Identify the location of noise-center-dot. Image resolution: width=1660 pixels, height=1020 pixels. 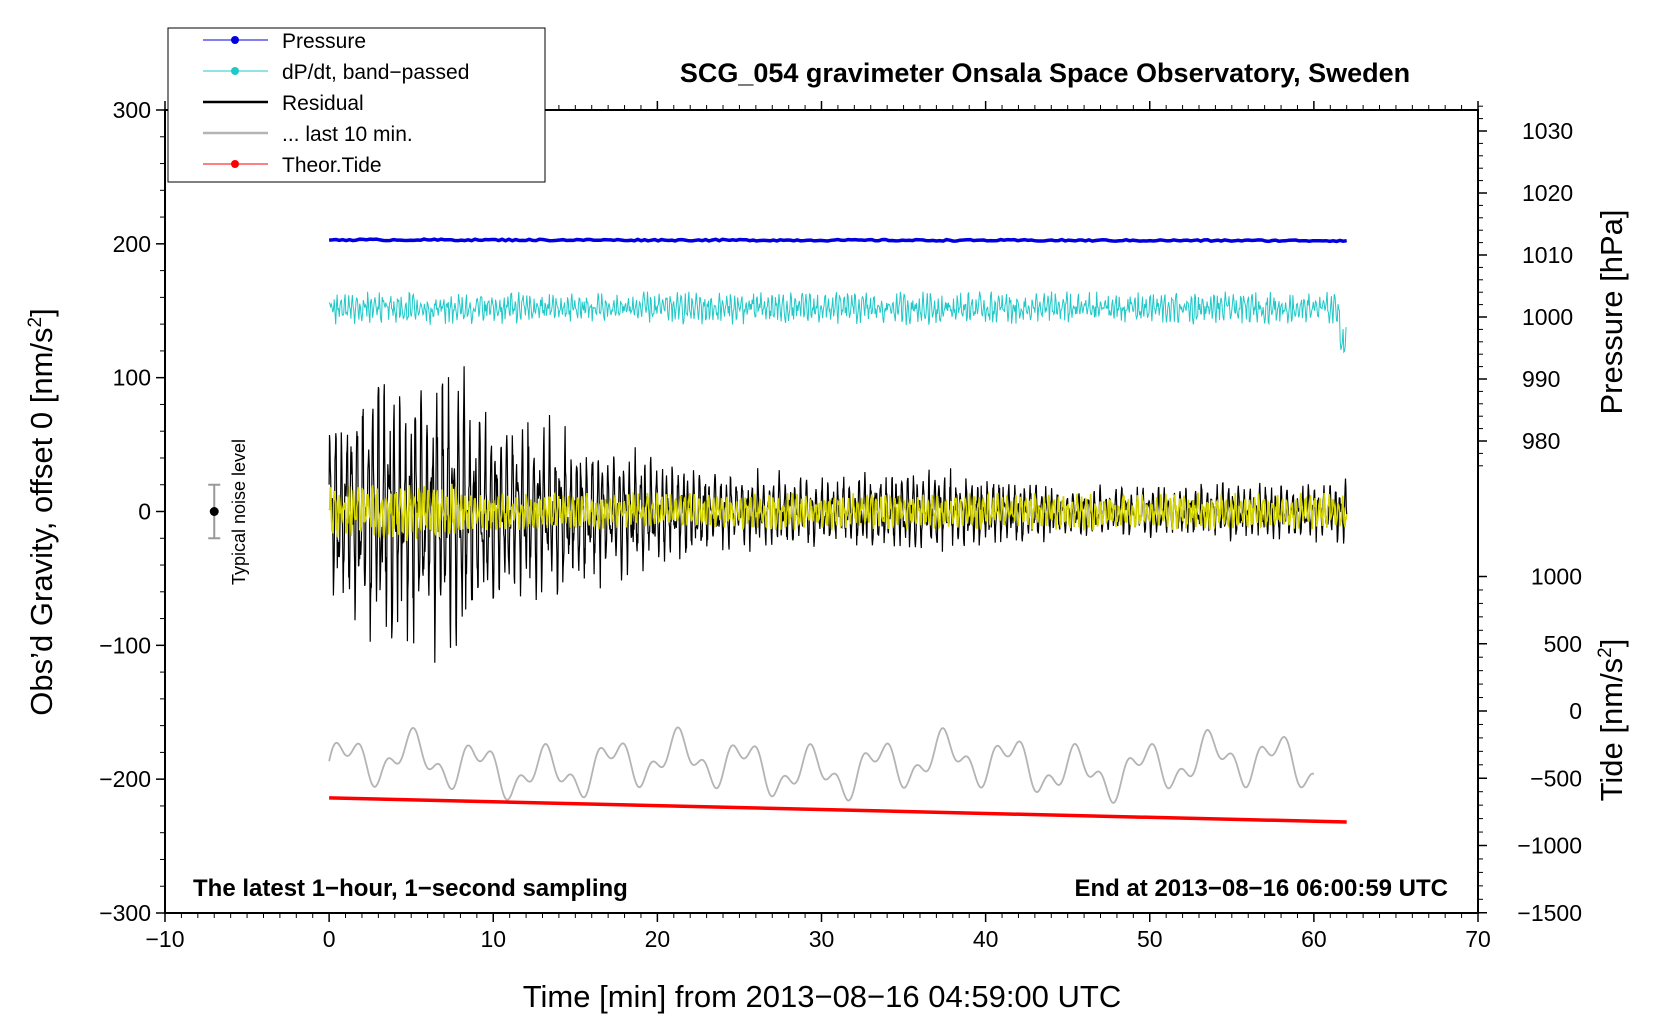
(214, 511).